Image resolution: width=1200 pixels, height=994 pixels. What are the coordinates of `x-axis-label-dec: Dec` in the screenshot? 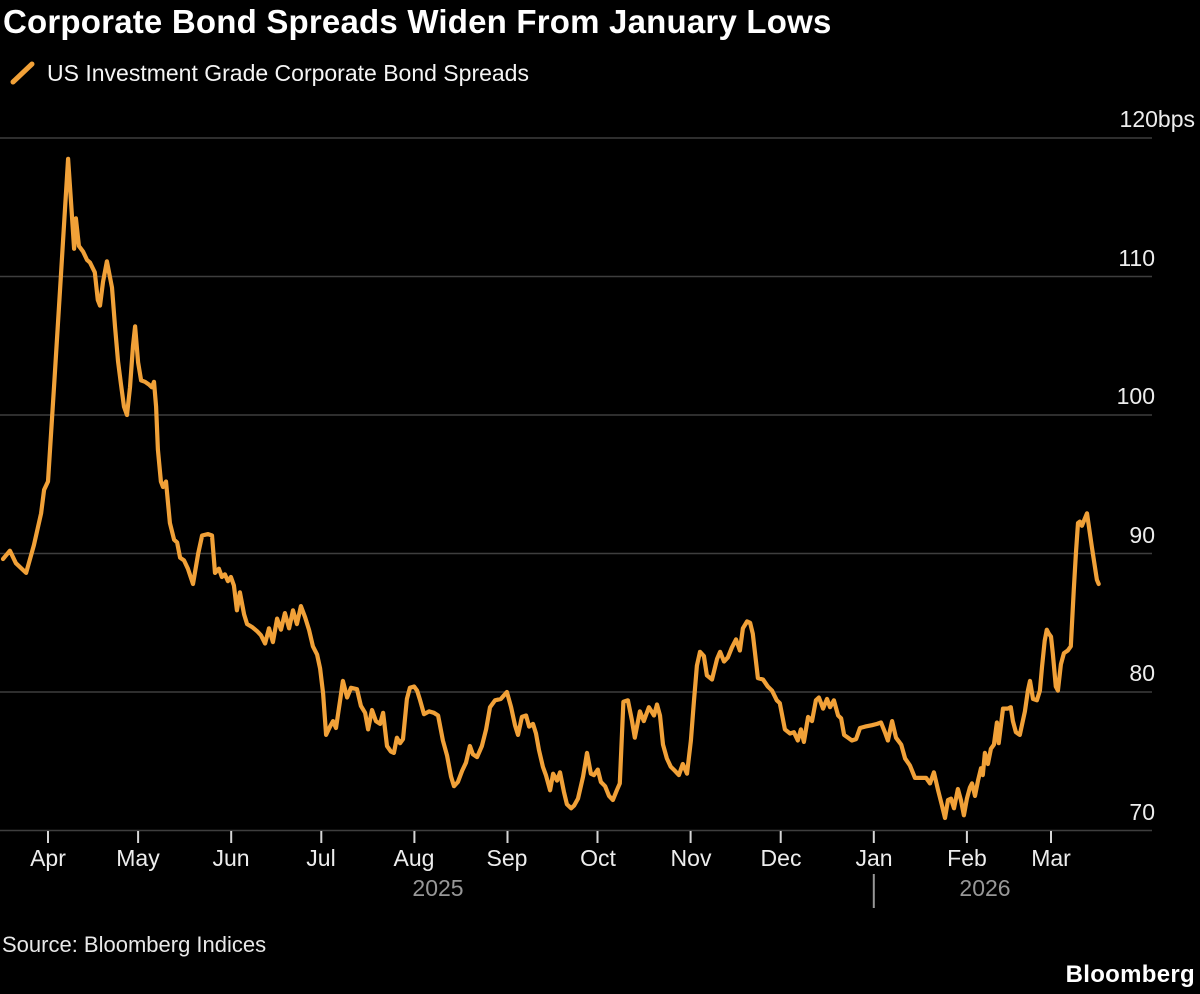 It's located at (781, 858).